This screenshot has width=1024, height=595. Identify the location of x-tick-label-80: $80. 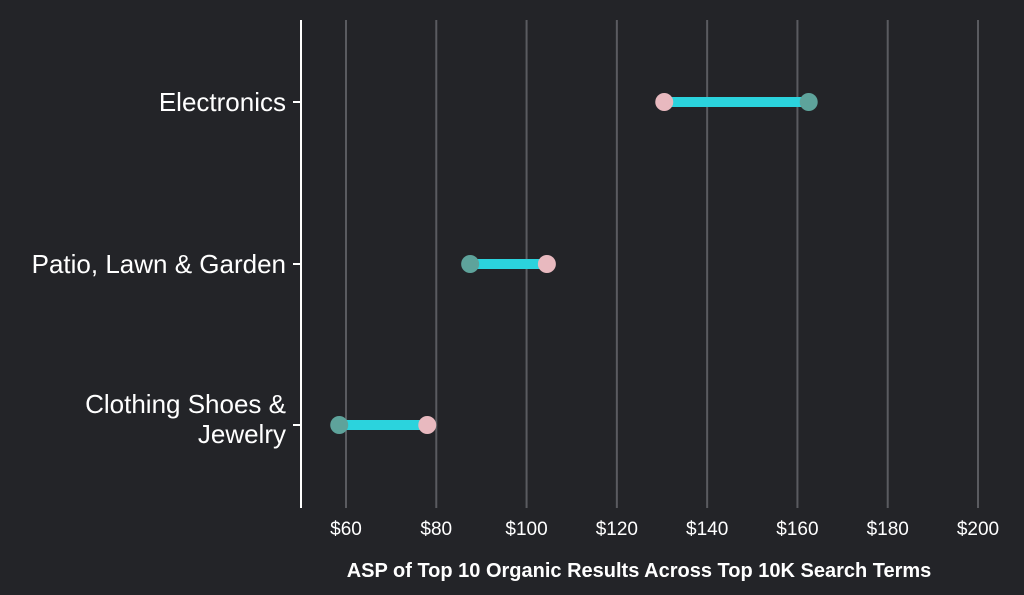
(436, 529).